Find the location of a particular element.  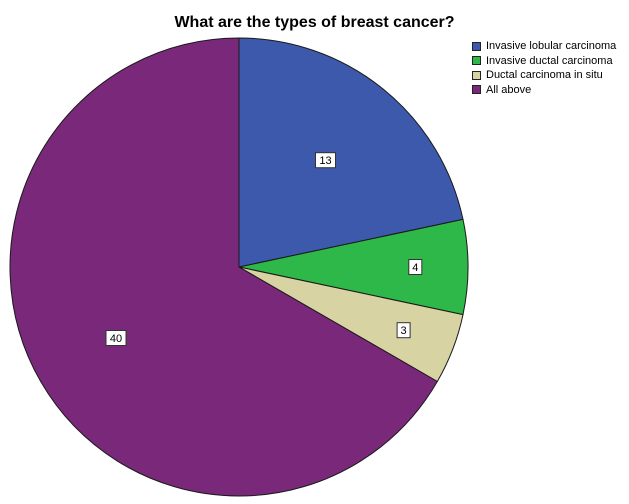

data-label: 13 is located at coordinates (325, 160).